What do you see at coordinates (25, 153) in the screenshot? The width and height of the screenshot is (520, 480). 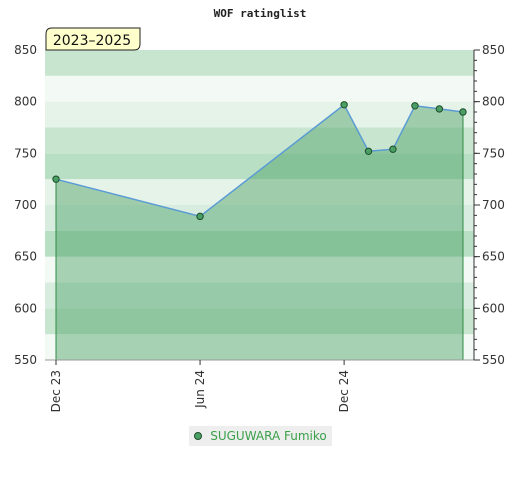 I see `y-tick-label-left: 750` at bounding box center [25, 153].